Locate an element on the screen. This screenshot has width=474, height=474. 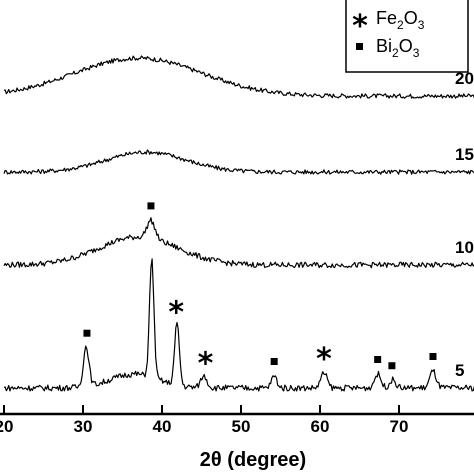
legend-square-marker is located at coordinates (359, 46).